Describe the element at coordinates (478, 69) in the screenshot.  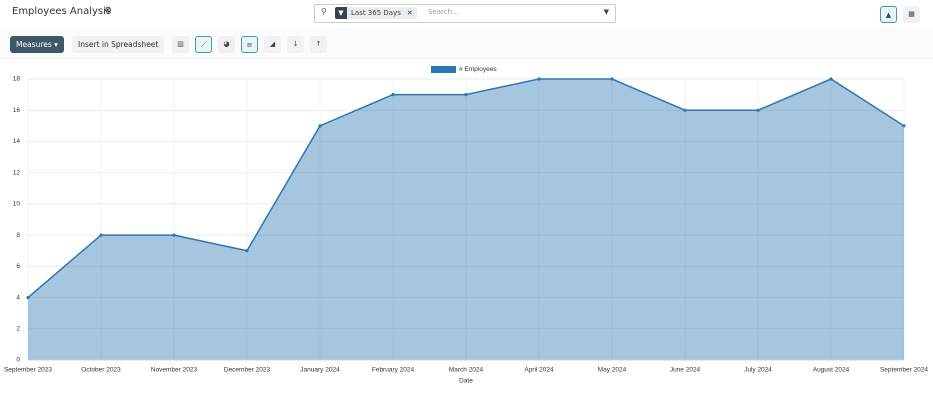
I see `legend-label: # Employees` at that location.